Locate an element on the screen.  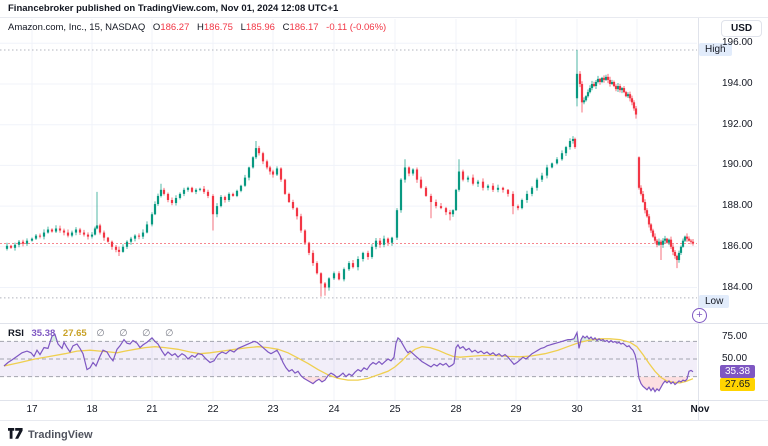
rsi-tick-label: 50.00 is located at coordinates (735, 358).